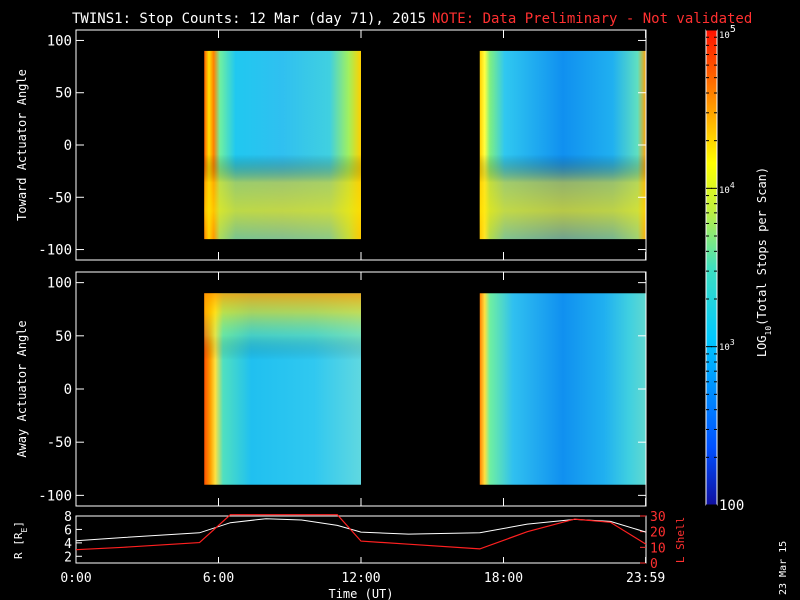 The width and height of the screenshot is (800, 600). I want to click on left-tick-label: 4, so click(68, 544).